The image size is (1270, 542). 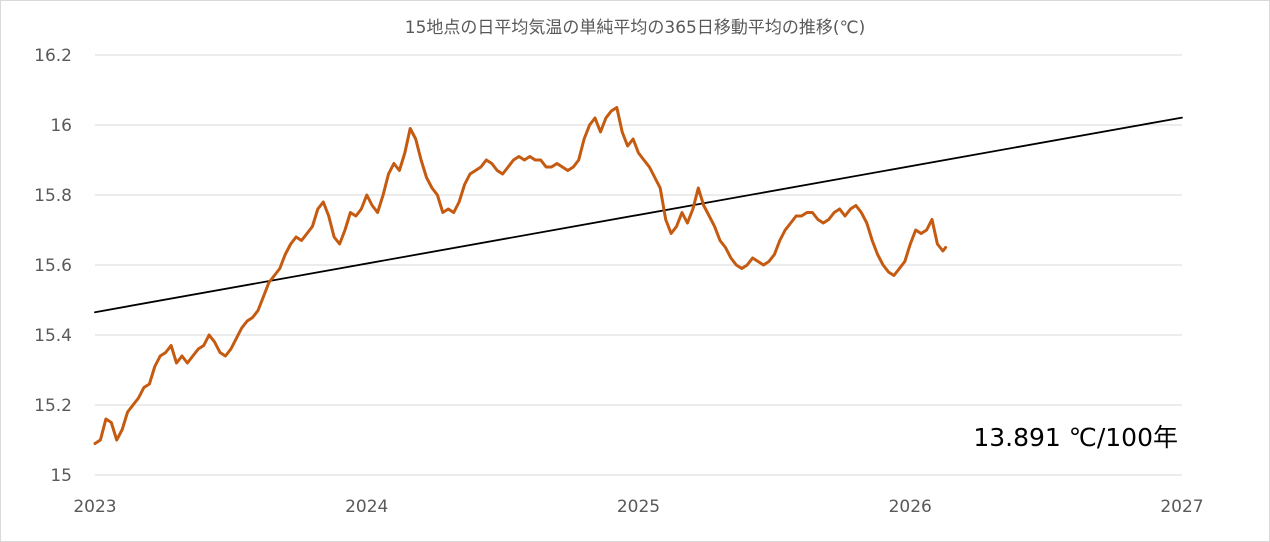 I want to click on x-tick-label: 2027, so click(x=1181, y=507).